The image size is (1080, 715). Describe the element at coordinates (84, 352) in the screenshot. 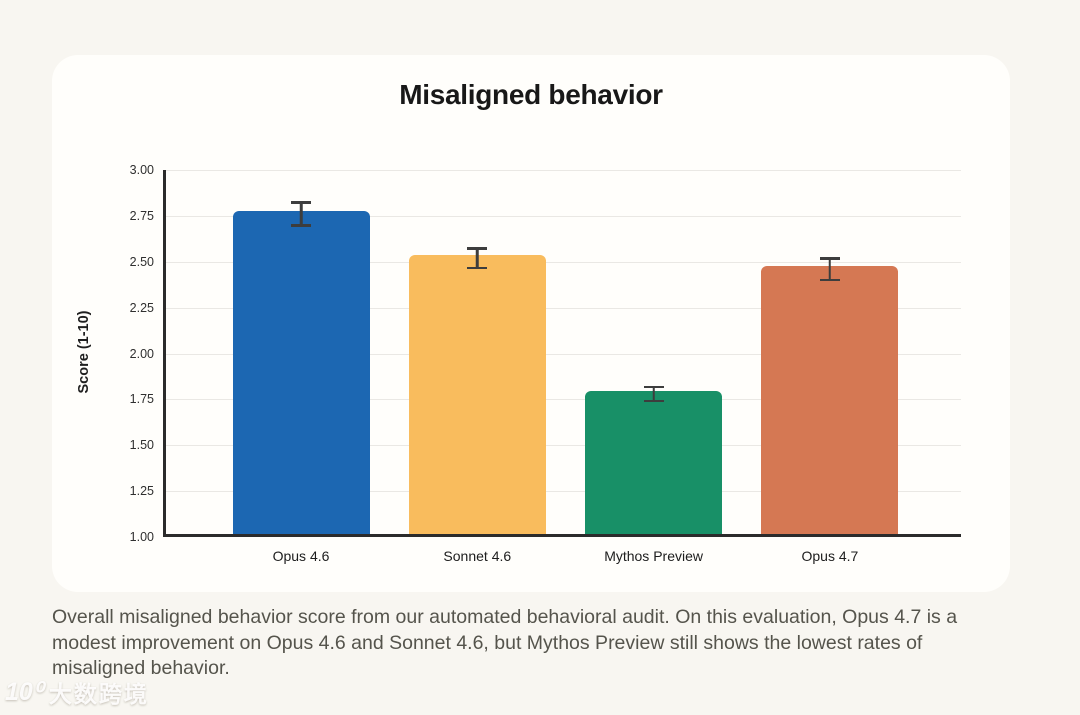

I see `y-axis-label: Score (1-10)` at that location.